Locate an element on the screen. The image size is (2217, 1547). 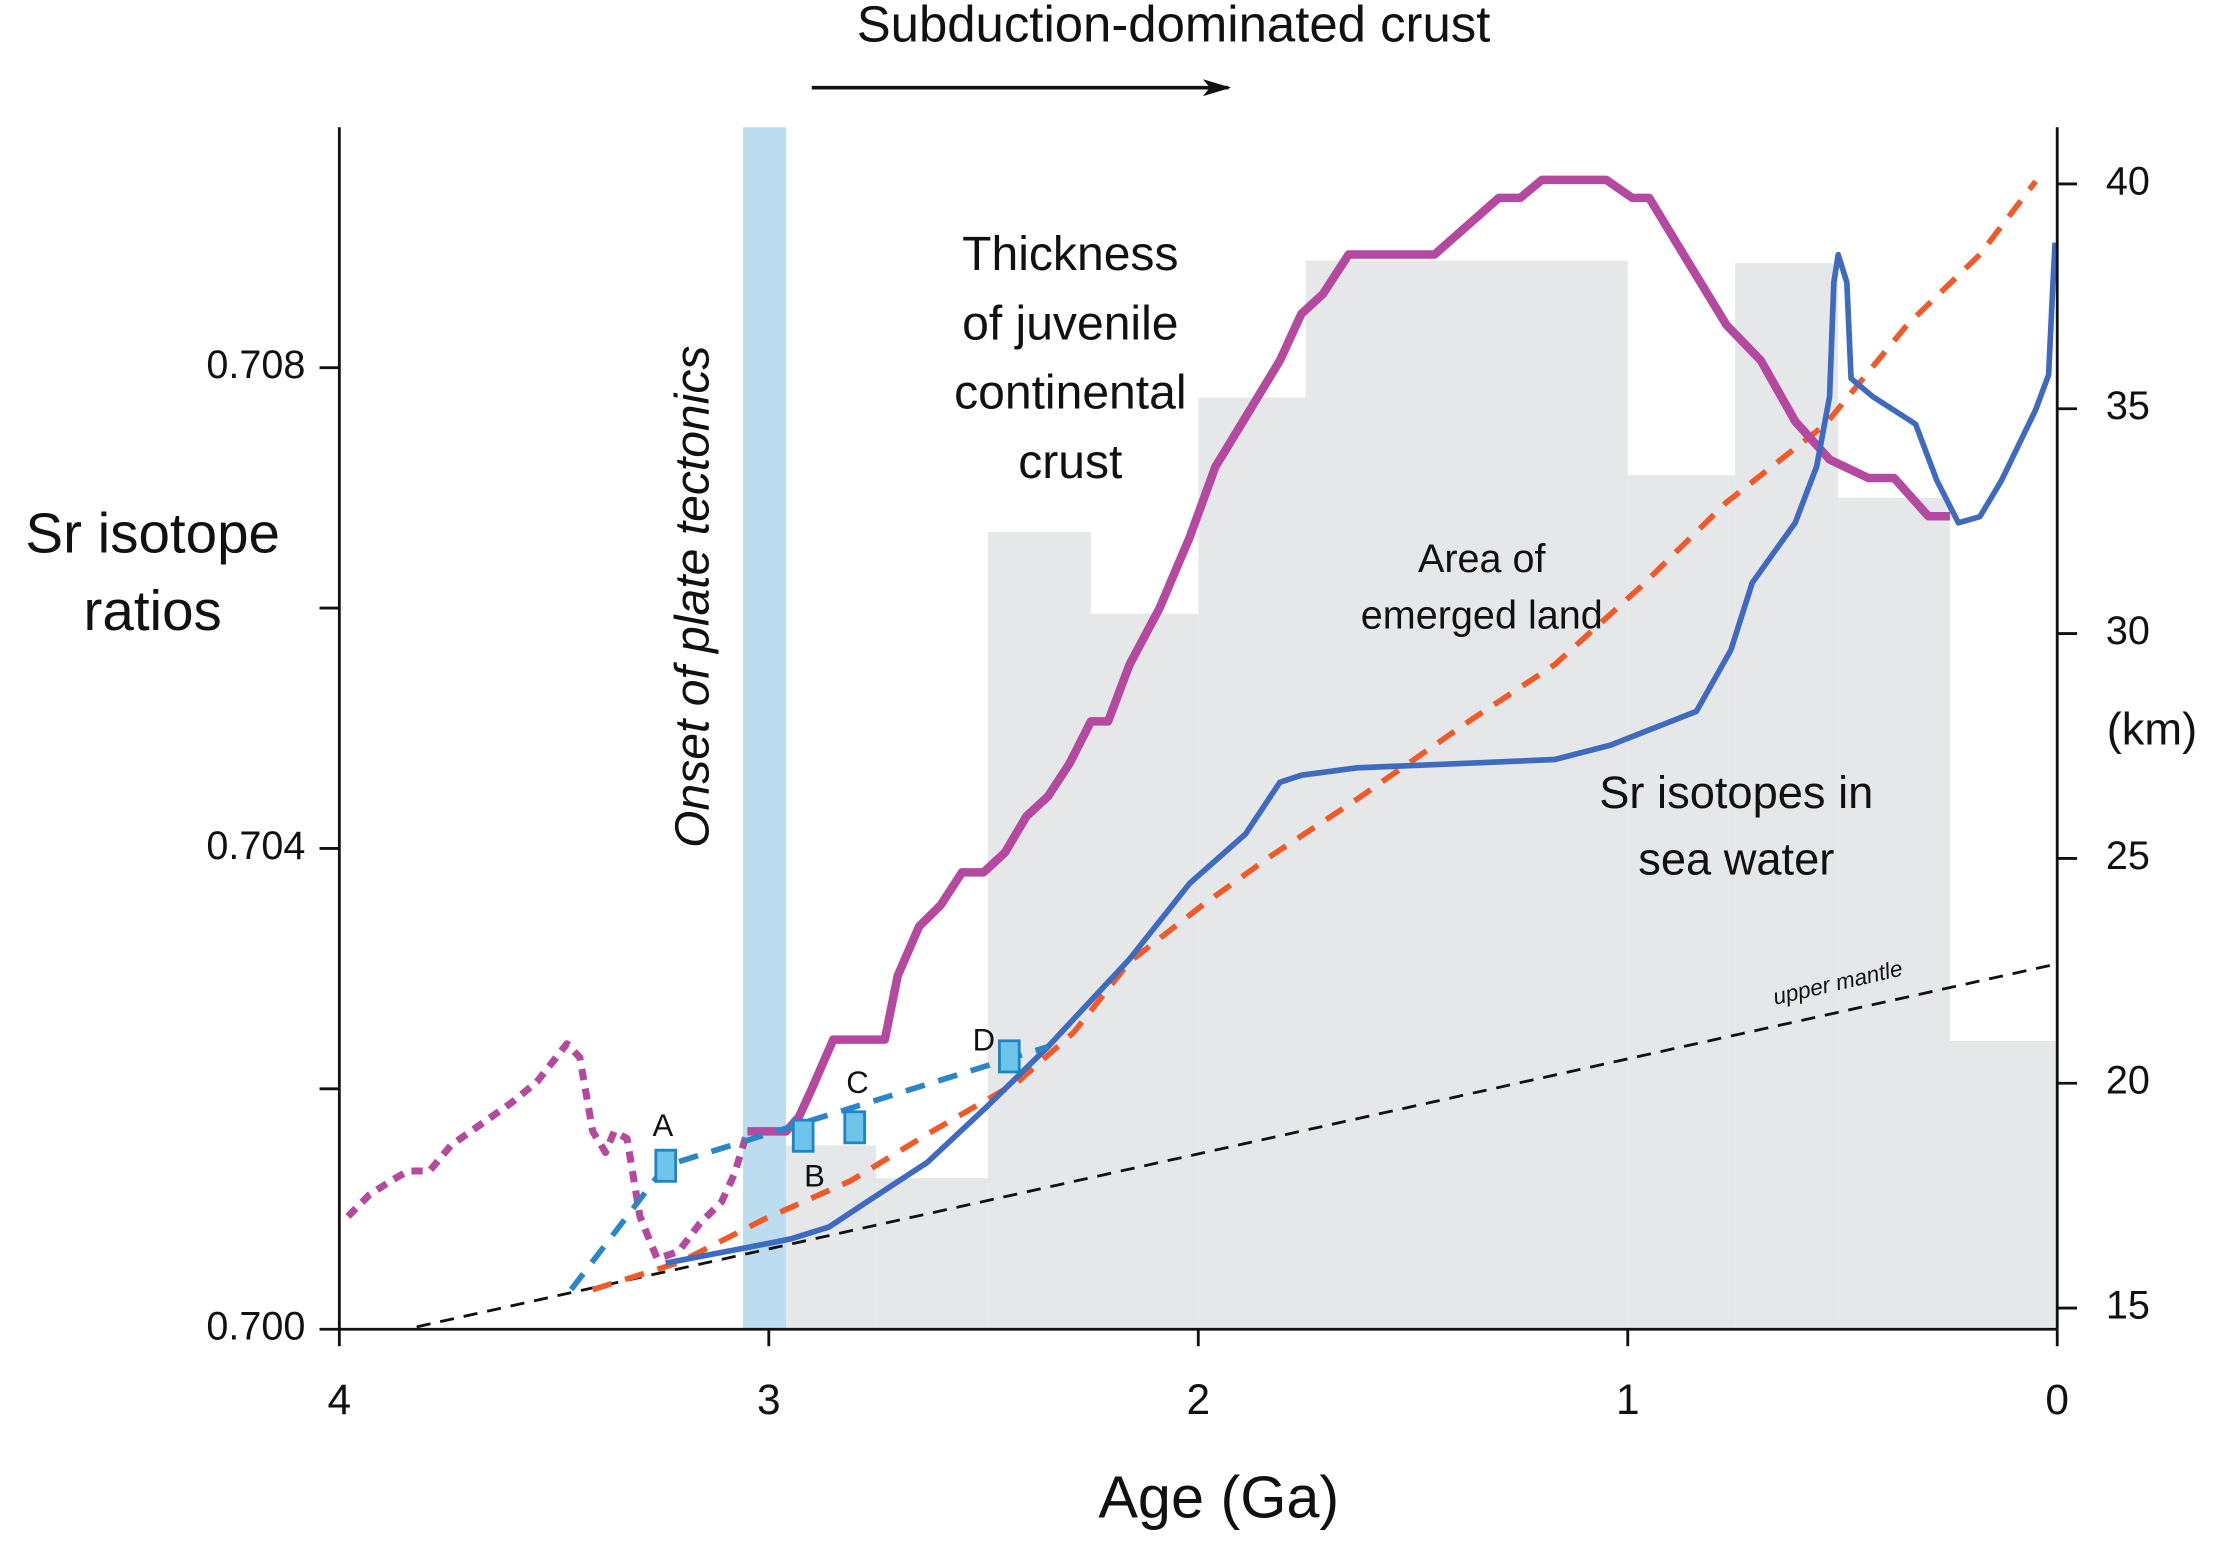
y2-tick-label: 30 is located at coordinates (2128, 631).